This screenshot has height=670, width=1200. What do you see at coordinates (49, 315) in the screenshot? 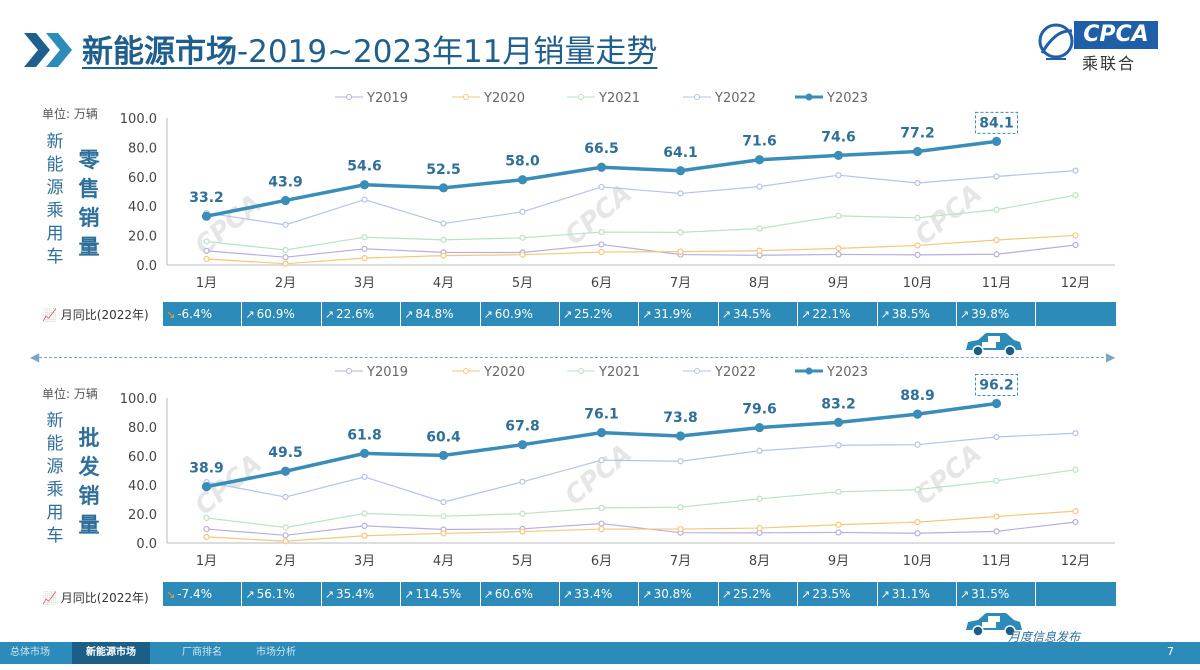
I see `trend-icon: 📈` at bounding box center [49, 315].